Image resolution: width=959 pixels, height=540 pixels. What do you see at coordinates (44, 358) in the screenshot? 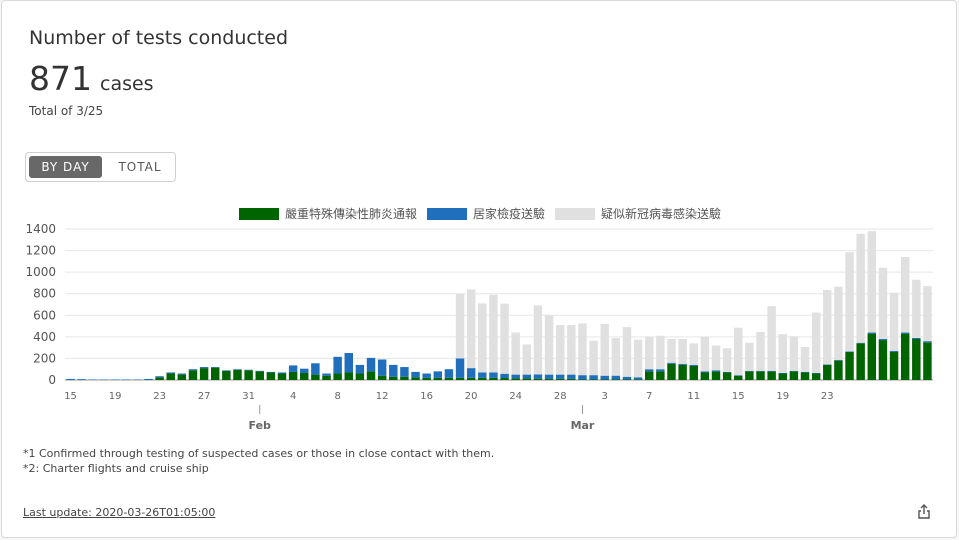
I see `y-tick-label: 200` at bounding box center [44, 358].